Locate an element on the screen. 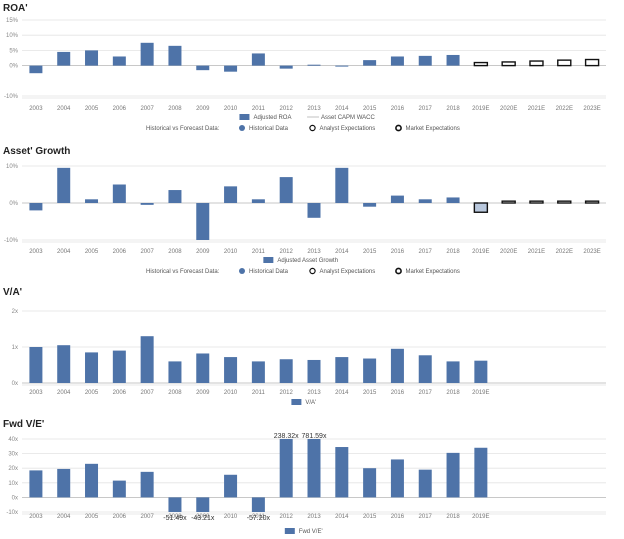 This screenshot has width=624, height=539. y-tick-label: 10% is located at coordinates (12, 167).